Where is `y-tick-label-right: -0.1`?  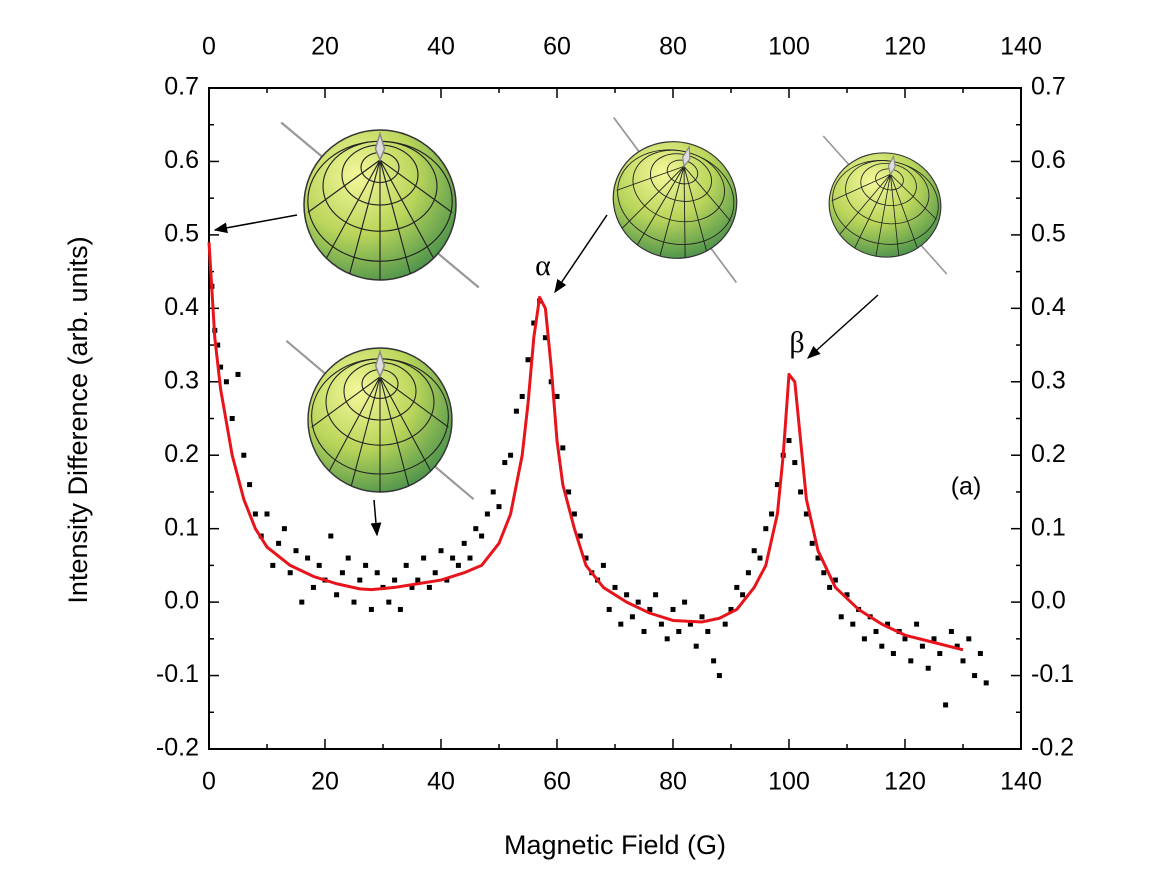 y-tick-label-right: -0.1 is located at coordinates (1052, 674).